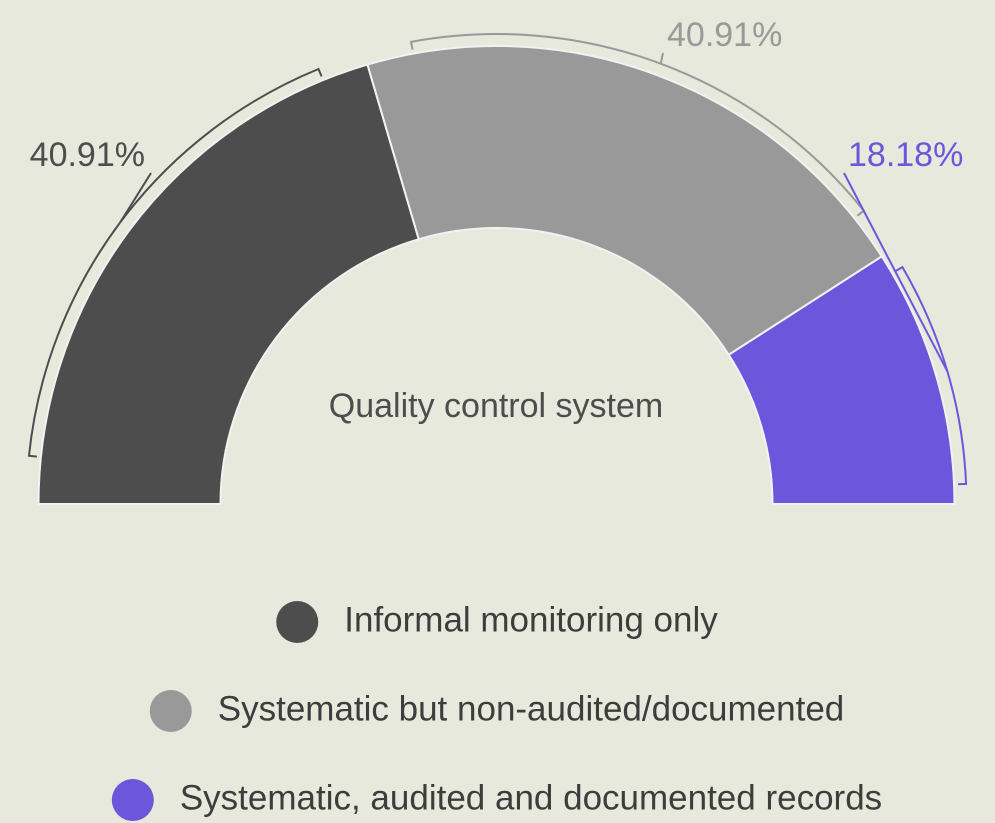 Image resolution: width=995 pixels, height=823 pixels. I want to click on segment, so click(841, 380).